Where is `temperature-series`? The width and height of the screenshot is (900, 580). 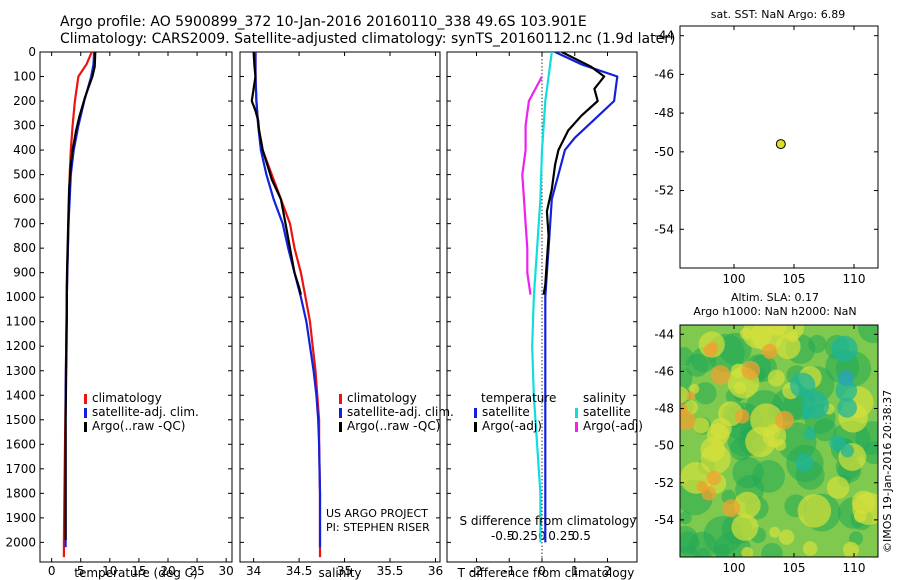 temperature-series is located at coordinates (79, 305).